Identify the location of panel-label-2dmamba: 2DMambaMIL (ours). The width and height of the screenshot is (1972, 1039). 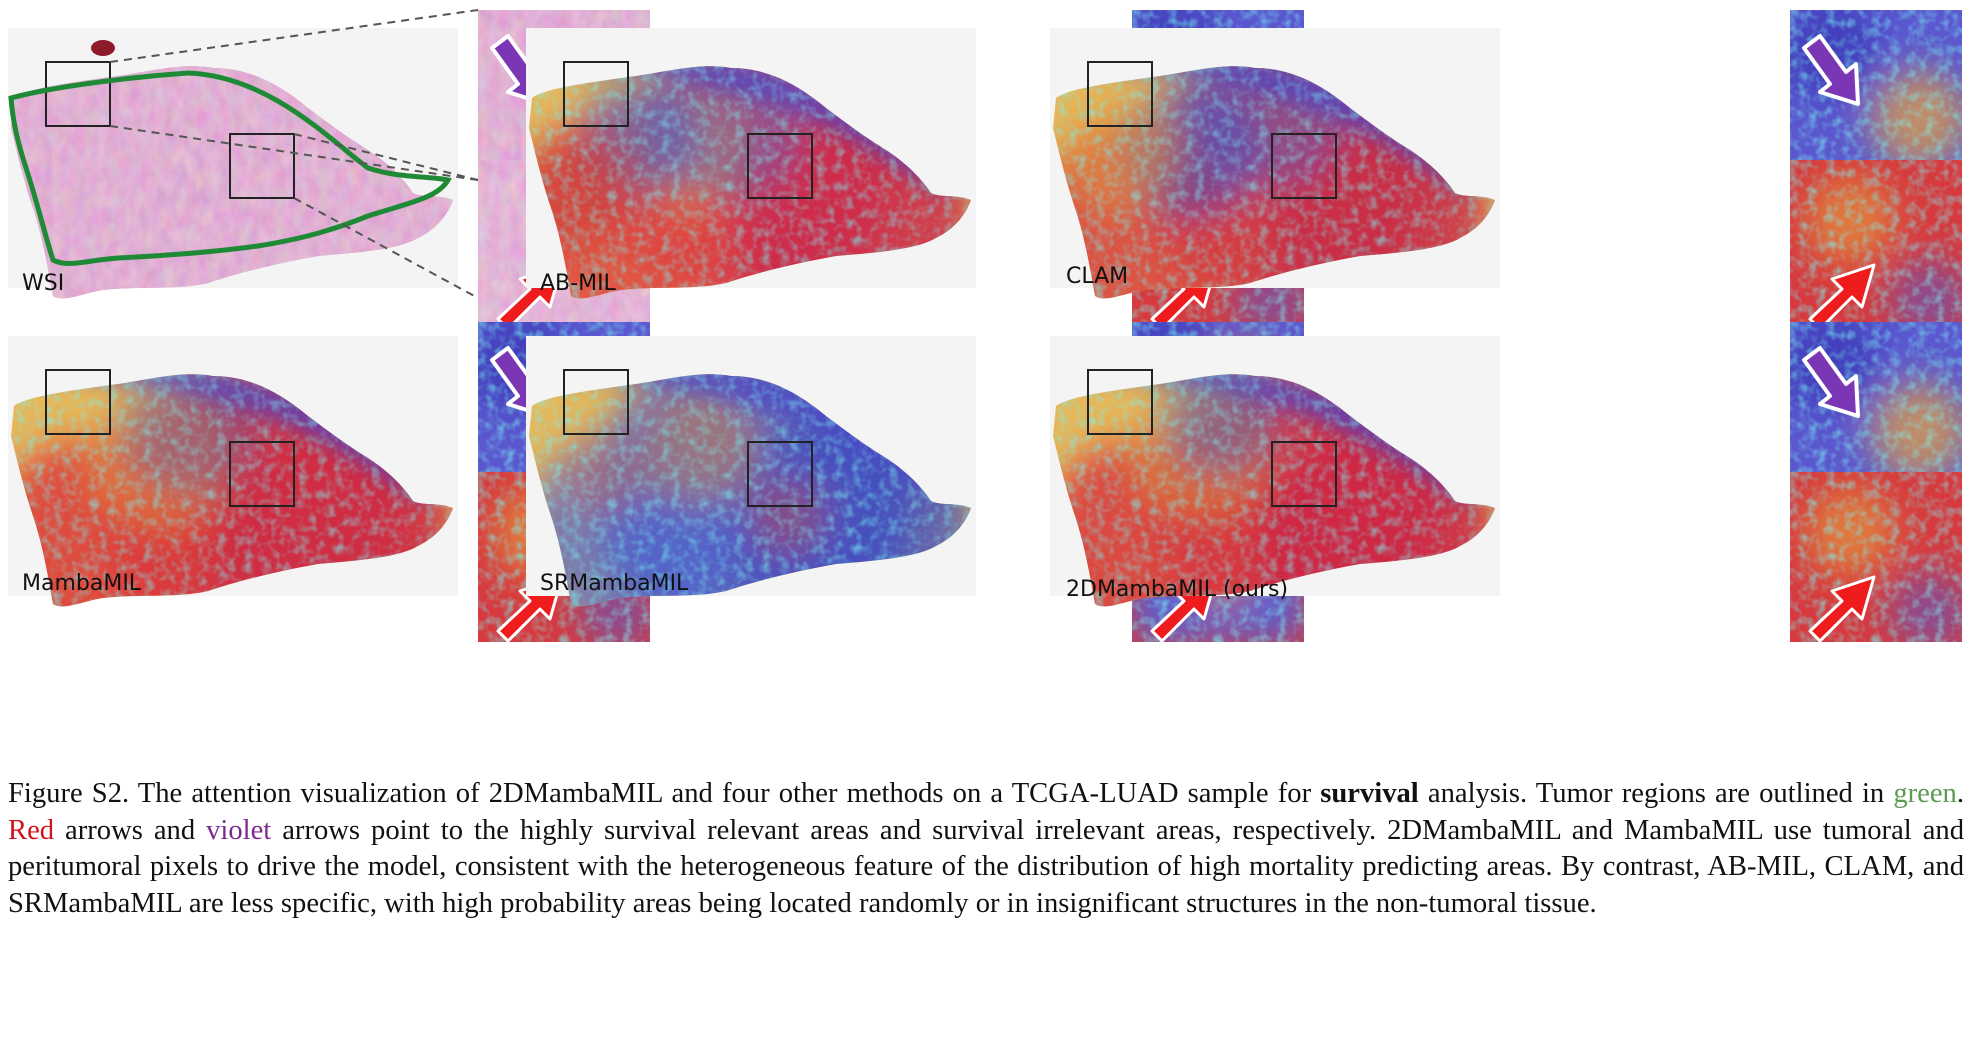
(1177, 589).